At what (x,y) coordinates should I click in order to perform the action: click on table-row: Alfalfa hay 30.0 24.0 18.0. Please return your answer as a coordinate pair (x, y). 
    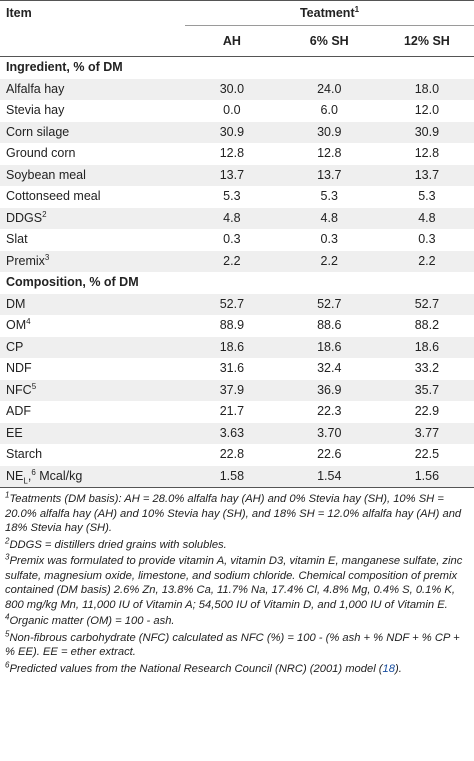
    Looking at the image, I should click on (237, 89).